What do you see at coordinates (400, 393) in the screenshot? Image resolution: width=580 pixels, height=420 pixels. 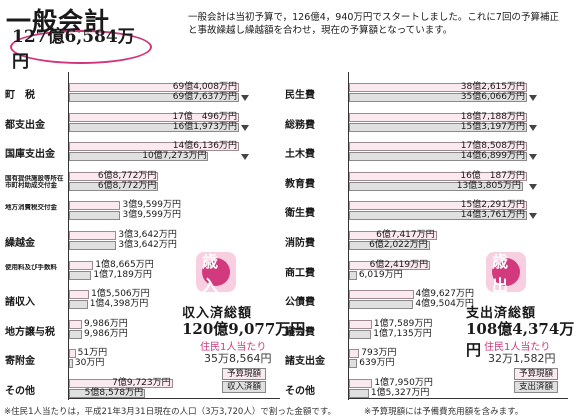 I see `expenditure-value-actual: 1億5,327万円` at bounding box center [400, 393].